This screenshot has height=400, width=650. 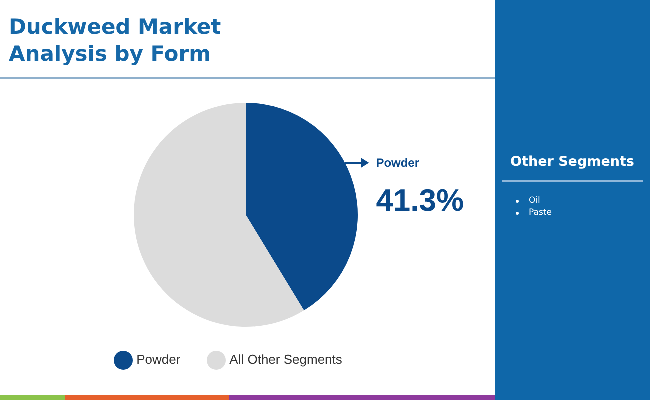 I want to click on category-label: Powder, so click(x=158, y=359).